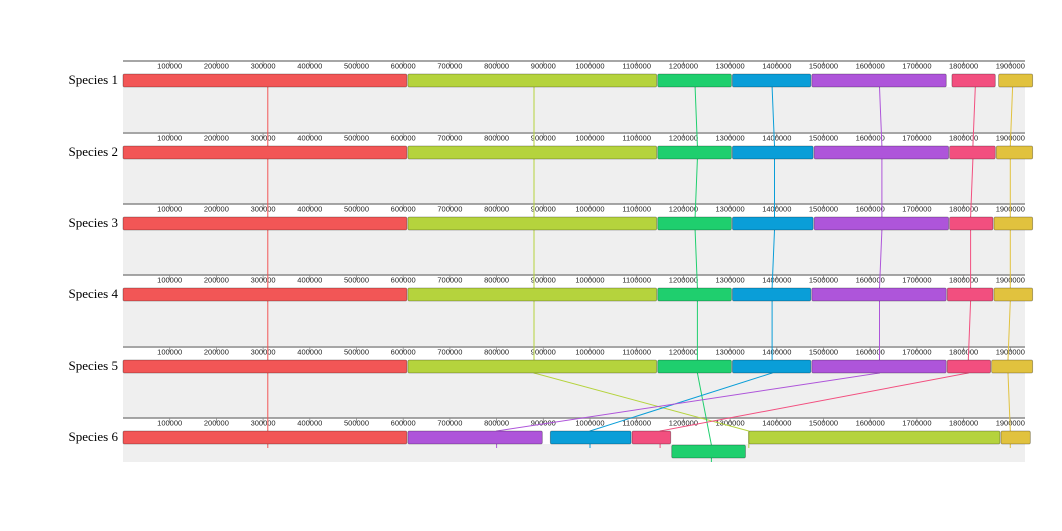 The width and height of the screenshot is (1062, 531). What do you see at coordinates (449, 66) in the screenshot?
I see `ruler-tick-label: 700000` at bounding box center [449, 66].